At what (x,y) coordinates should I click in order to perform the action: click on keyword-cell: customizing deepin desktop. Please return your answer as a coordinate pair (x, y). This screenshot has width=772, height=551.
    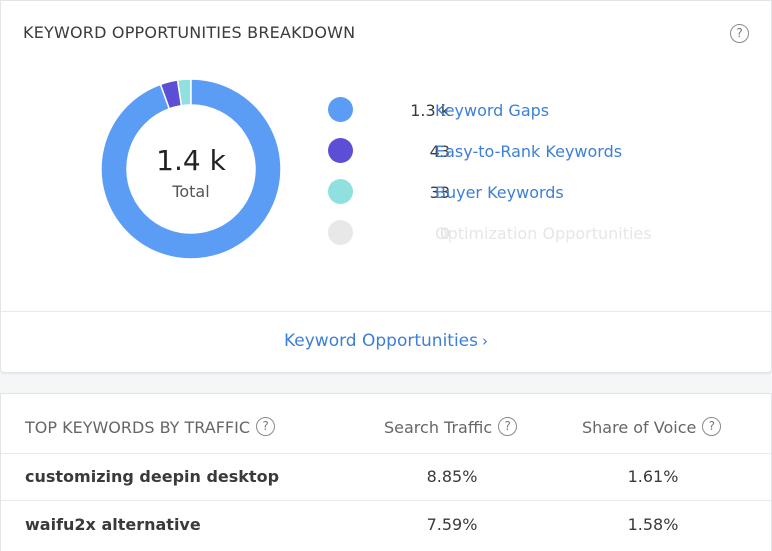
    Looking at the image, I should click on (152, 476).